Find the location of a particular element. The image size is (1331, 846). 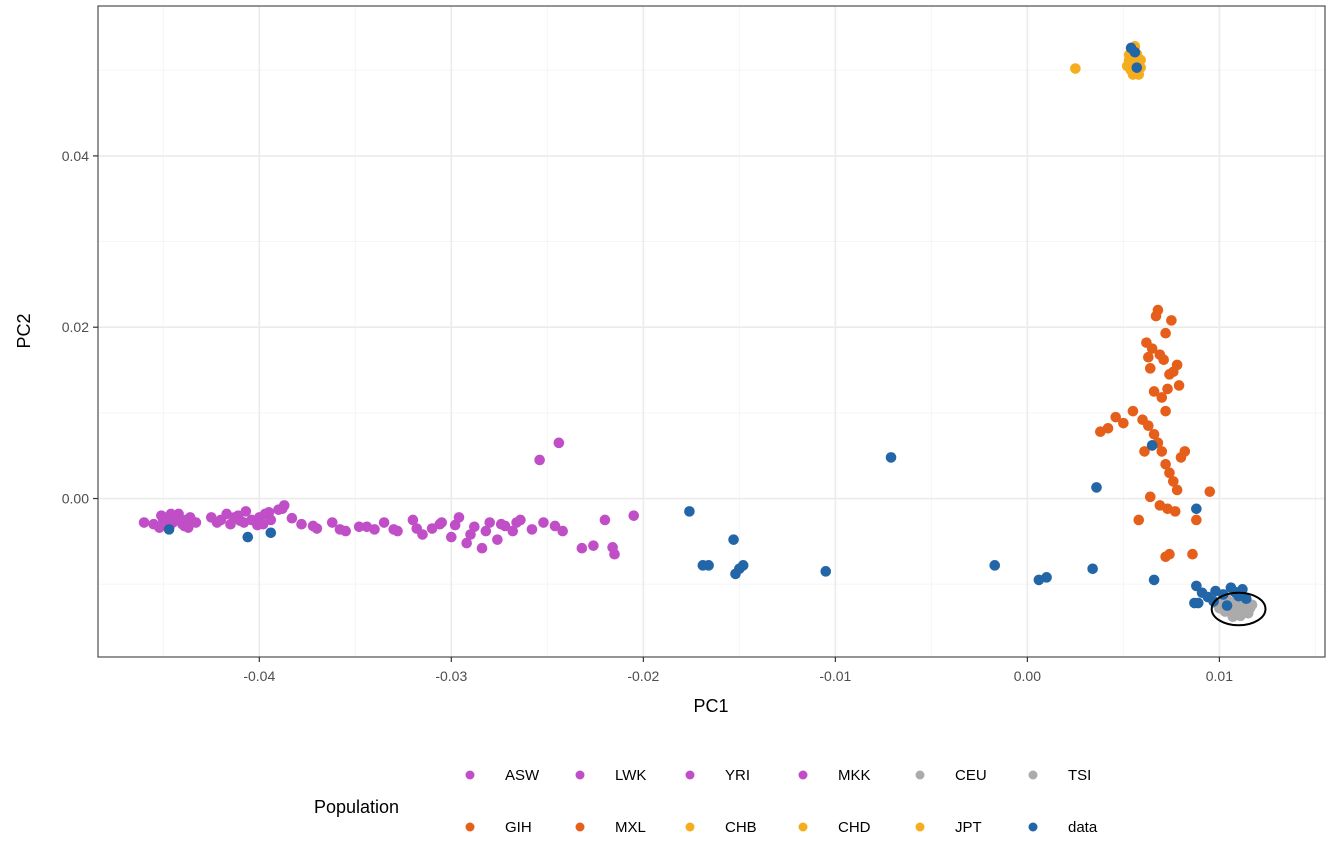

legend-item-asw: ASW is located at coordinates (502, 775).